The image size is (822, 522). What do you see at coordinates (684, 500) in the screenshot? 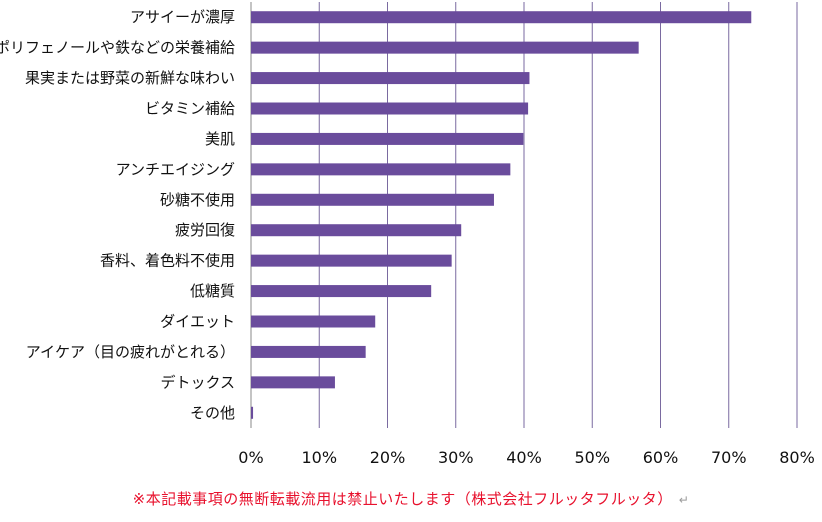
I see `paragraph-return-icon: ↵` at bounding box center [684, 500].